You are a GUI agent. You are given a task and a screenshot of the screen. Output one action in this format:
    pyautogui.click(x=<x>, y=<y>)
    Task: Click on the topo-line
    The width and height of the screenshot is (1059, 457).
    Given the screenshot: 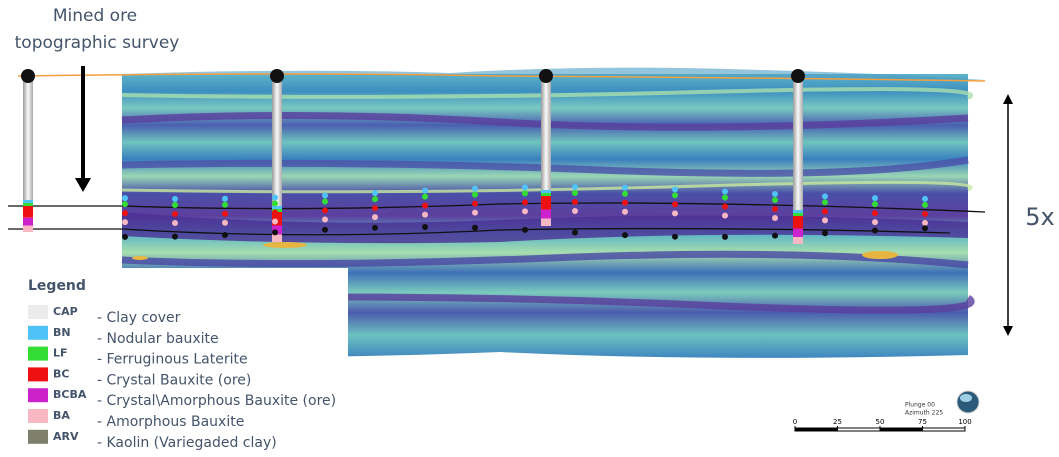 What is the action you would take?
    pyautogui.click(x=501, y=77)
    